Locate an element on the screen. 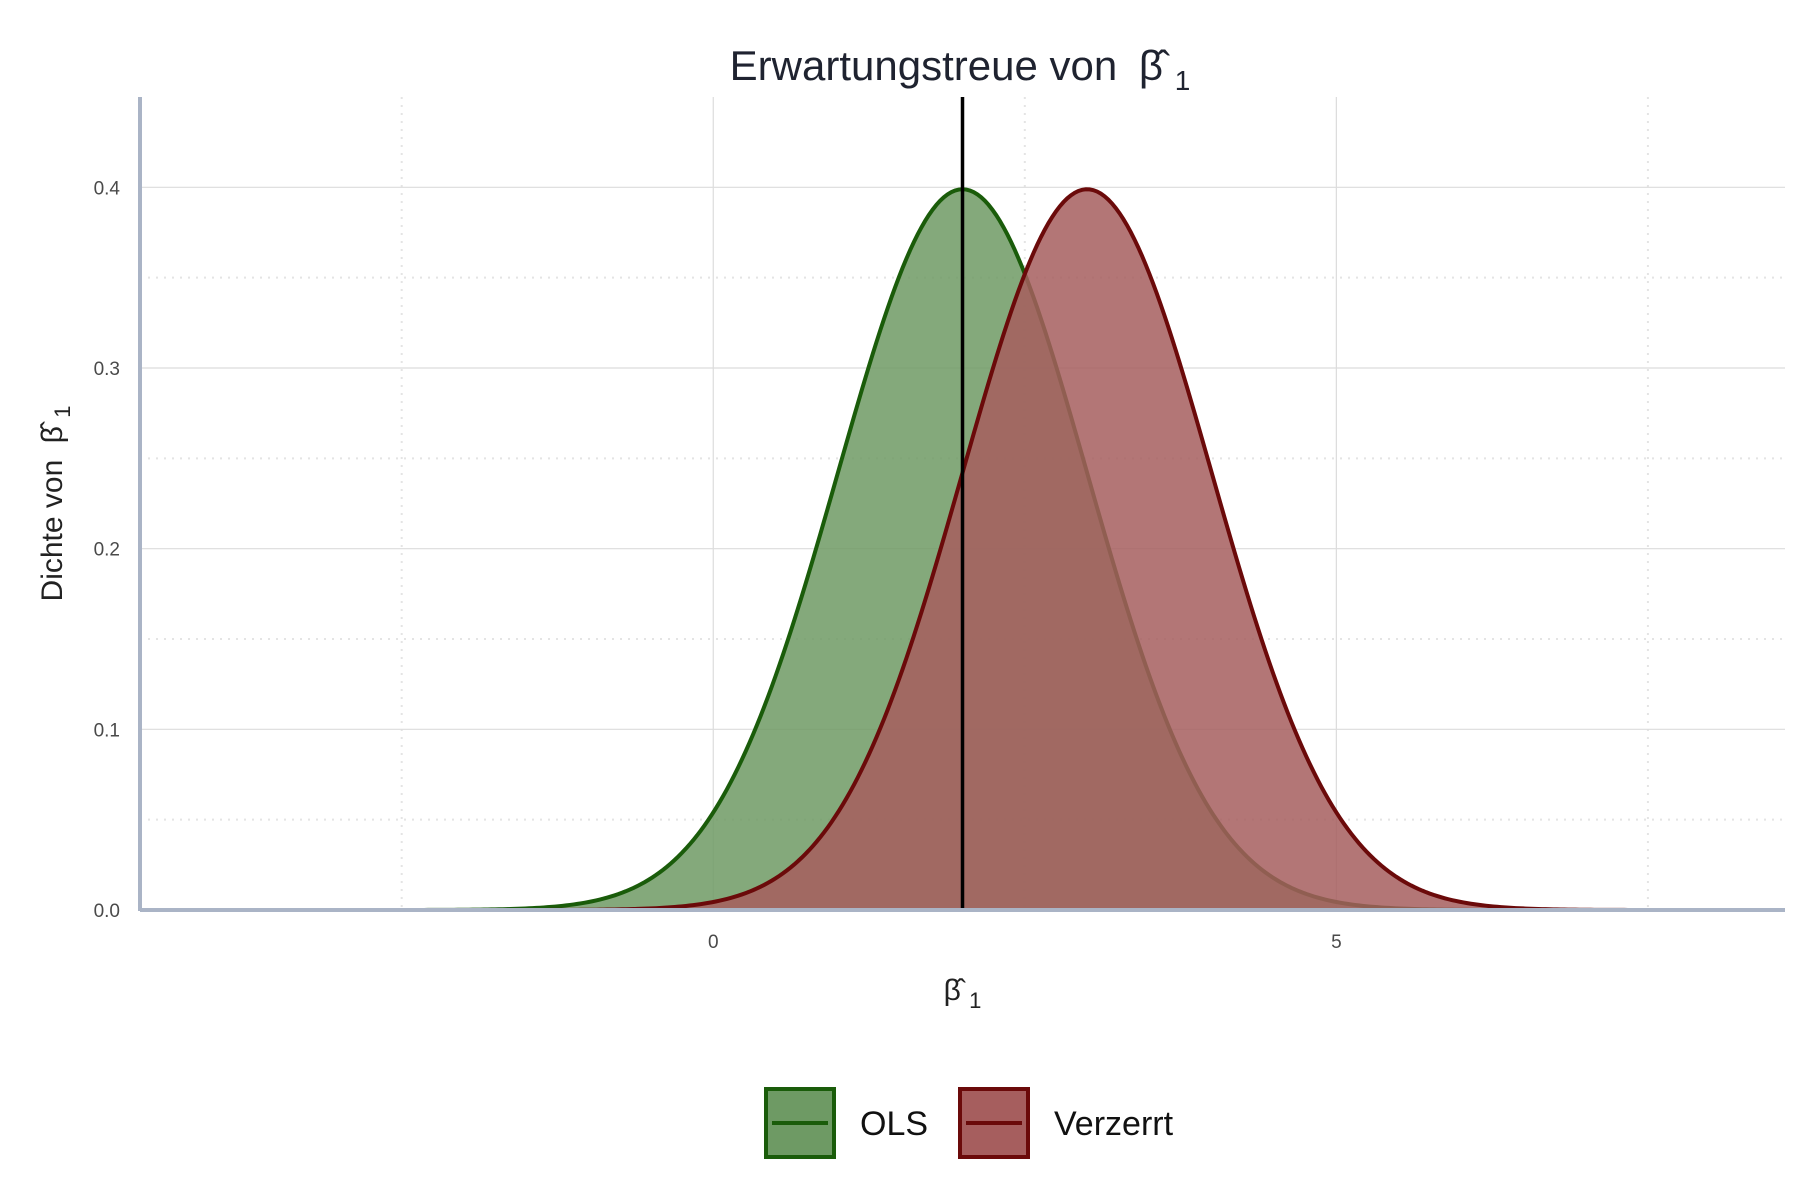  y-axis-title-text: Dichte von is located at coordinates (52, 531).